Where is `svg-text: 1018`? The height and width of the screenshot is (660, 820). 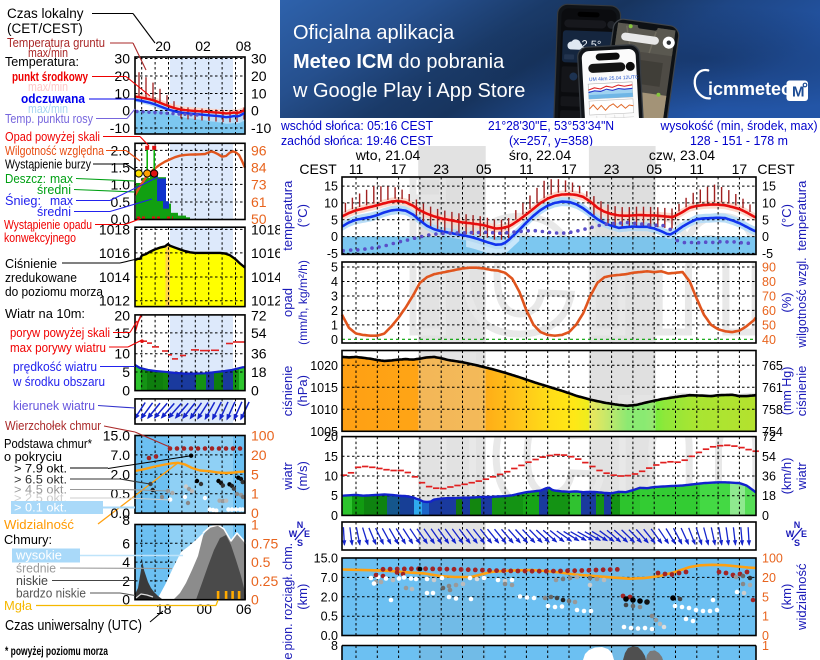
svg-text: 1018 is located at coordinates (114, 229).